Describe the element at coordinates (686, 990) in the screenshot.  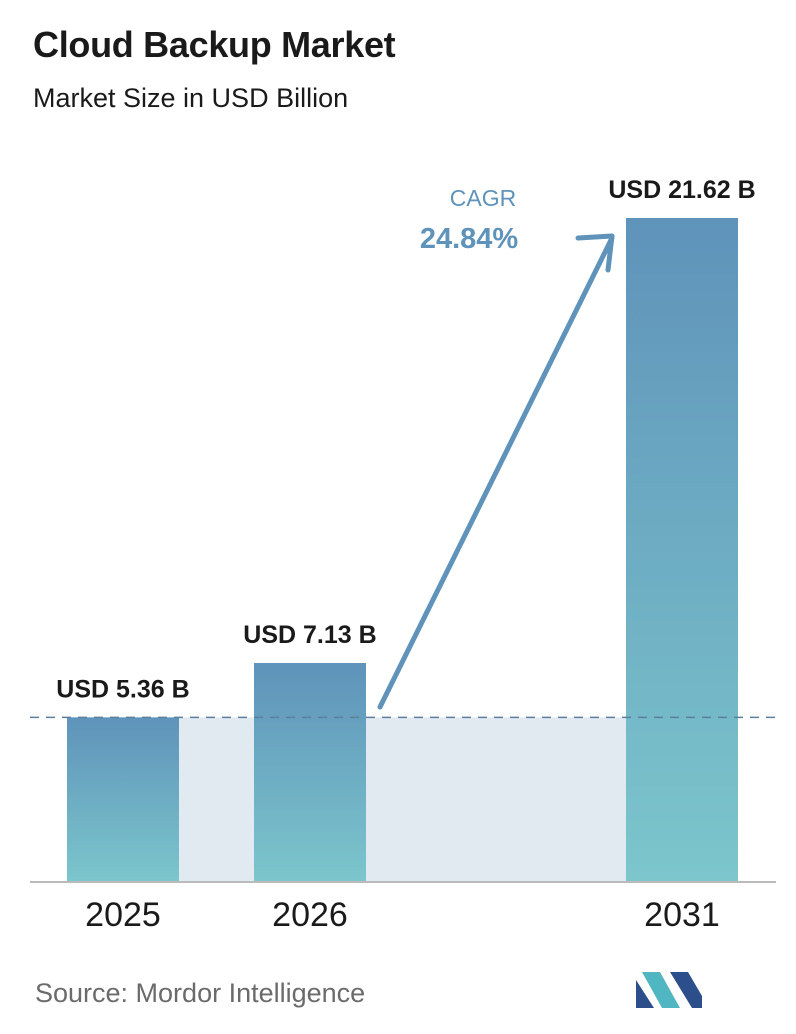
I see `logo-shape-right` at that location.